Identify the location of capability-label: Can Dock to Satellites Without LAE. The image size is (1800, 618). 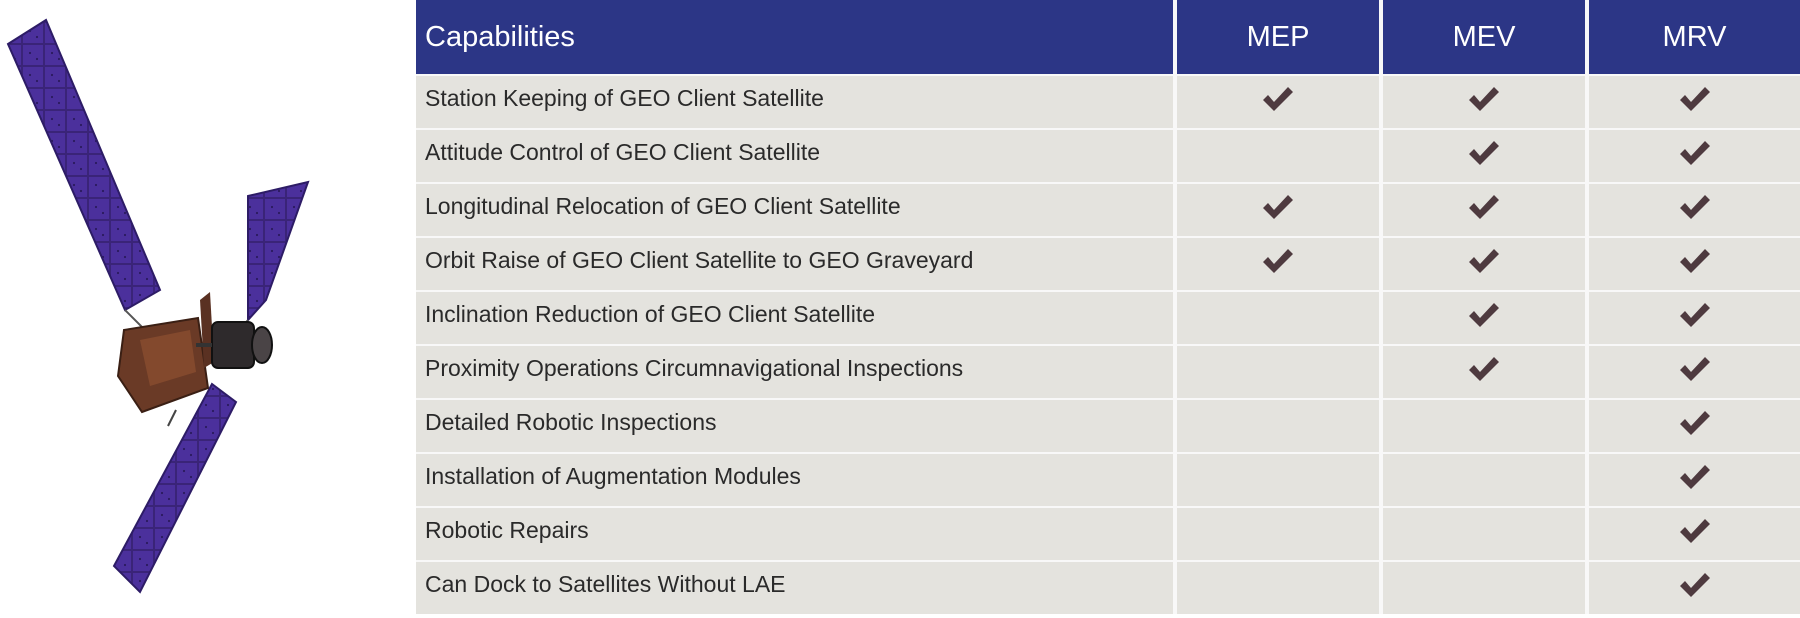
(795, 587).